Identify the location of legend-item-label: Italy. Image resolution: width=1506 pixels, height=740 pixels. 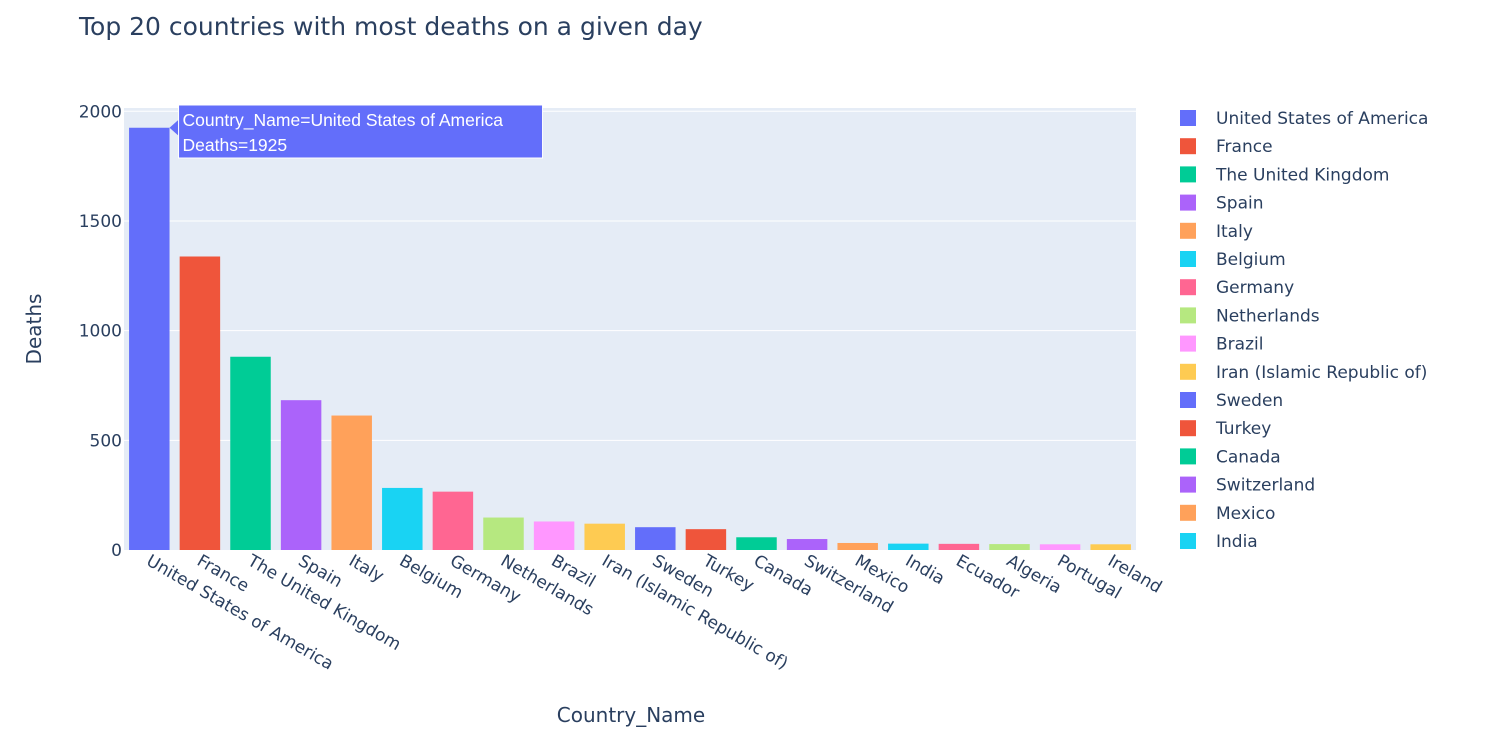
(1234, 232).